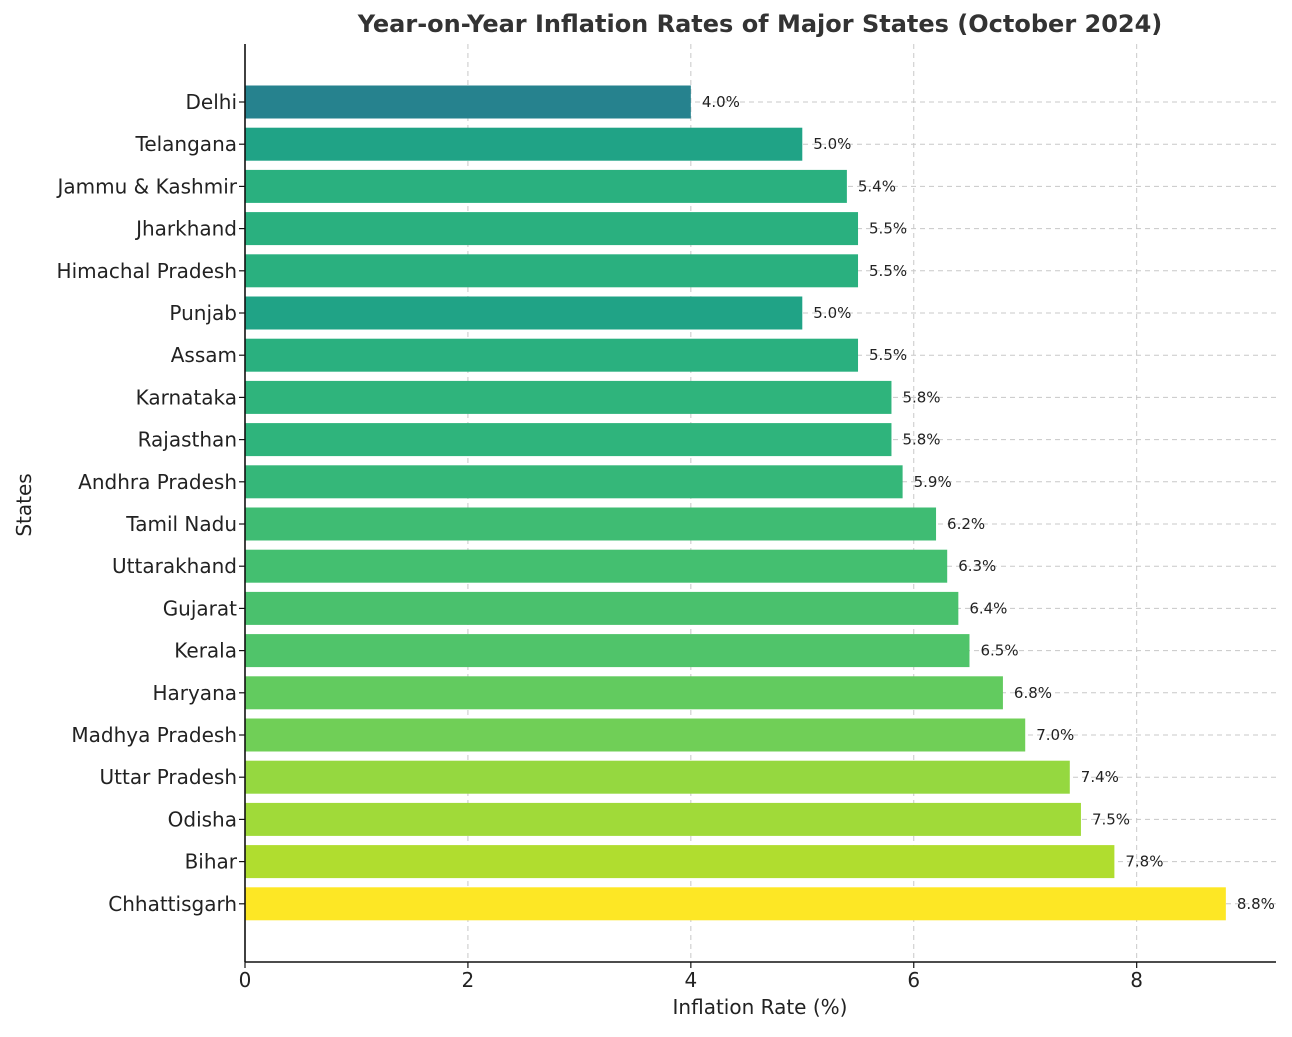  Describe the element at coordinates (690, 980) in the screenshot. I see `x-tick-label-4: 4` at that location.